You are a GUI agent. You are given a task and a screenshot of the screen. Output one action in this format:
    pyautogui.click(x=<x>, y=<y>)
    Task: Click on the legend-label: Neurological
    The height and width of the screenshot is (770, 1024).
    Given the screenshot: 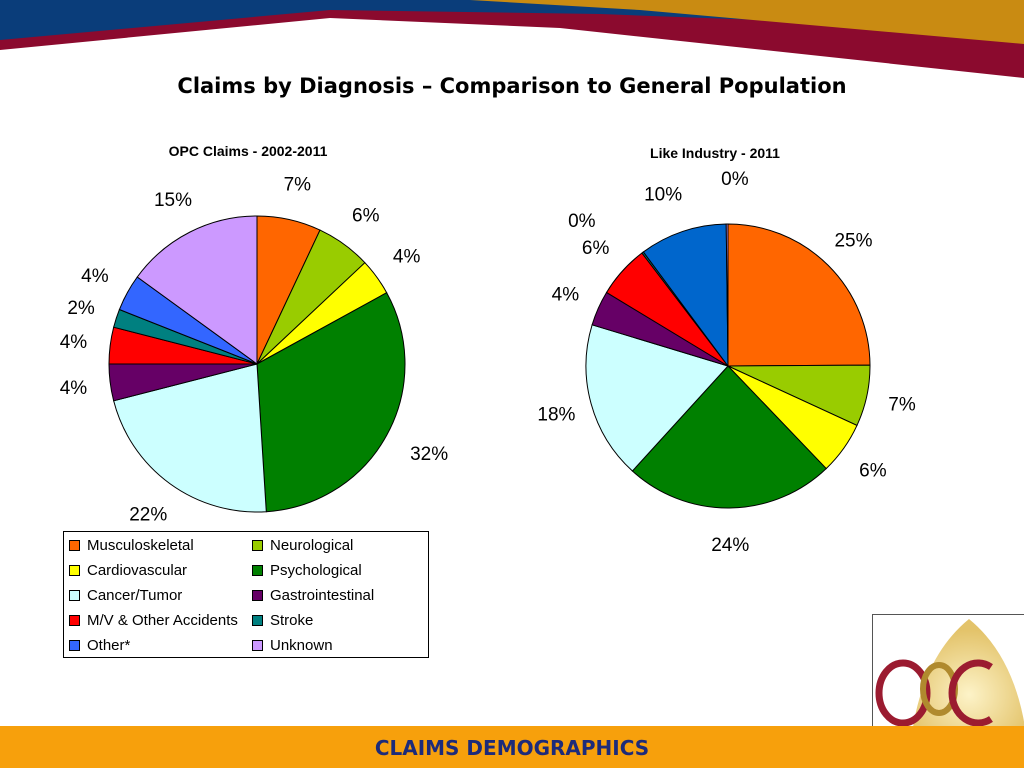 What is the action you would take?
    pyautogui.click(x=312, y=545)
    